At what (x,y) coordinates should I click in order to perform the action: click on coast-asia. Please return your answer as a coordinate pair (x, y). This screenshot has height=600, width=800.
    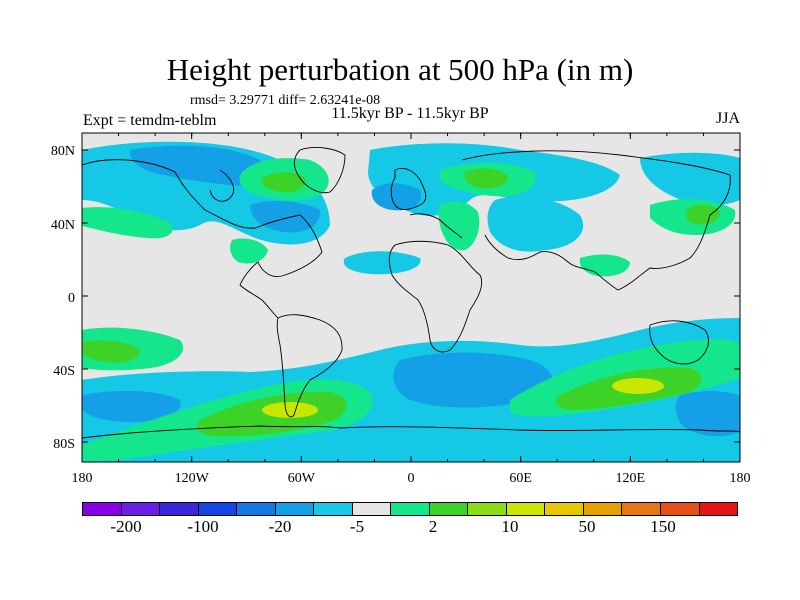
    Looking at the image, I should click on (596, 220).